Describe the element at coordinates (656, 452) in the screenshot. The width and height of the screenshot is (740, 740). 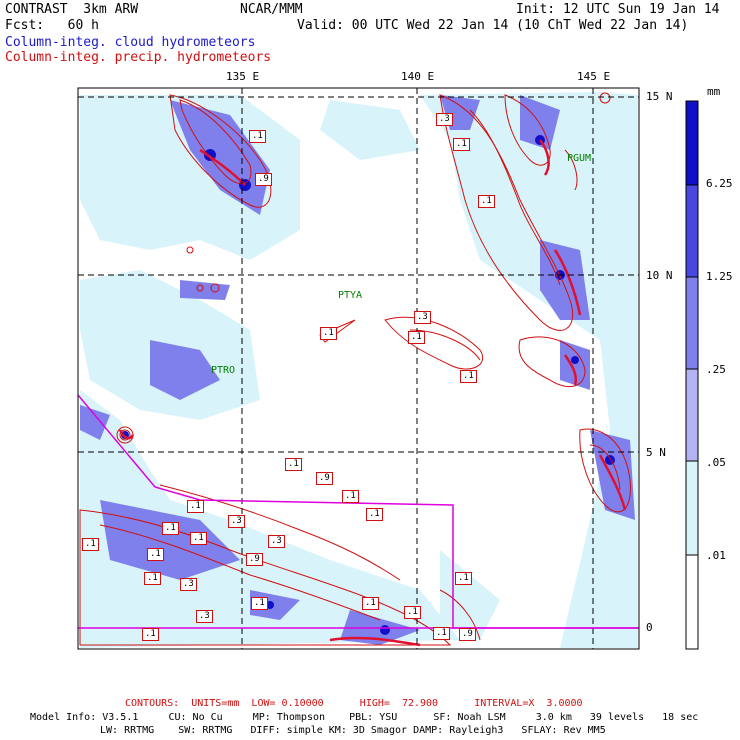
I see `lat-label-5n: 5 N` at that location.